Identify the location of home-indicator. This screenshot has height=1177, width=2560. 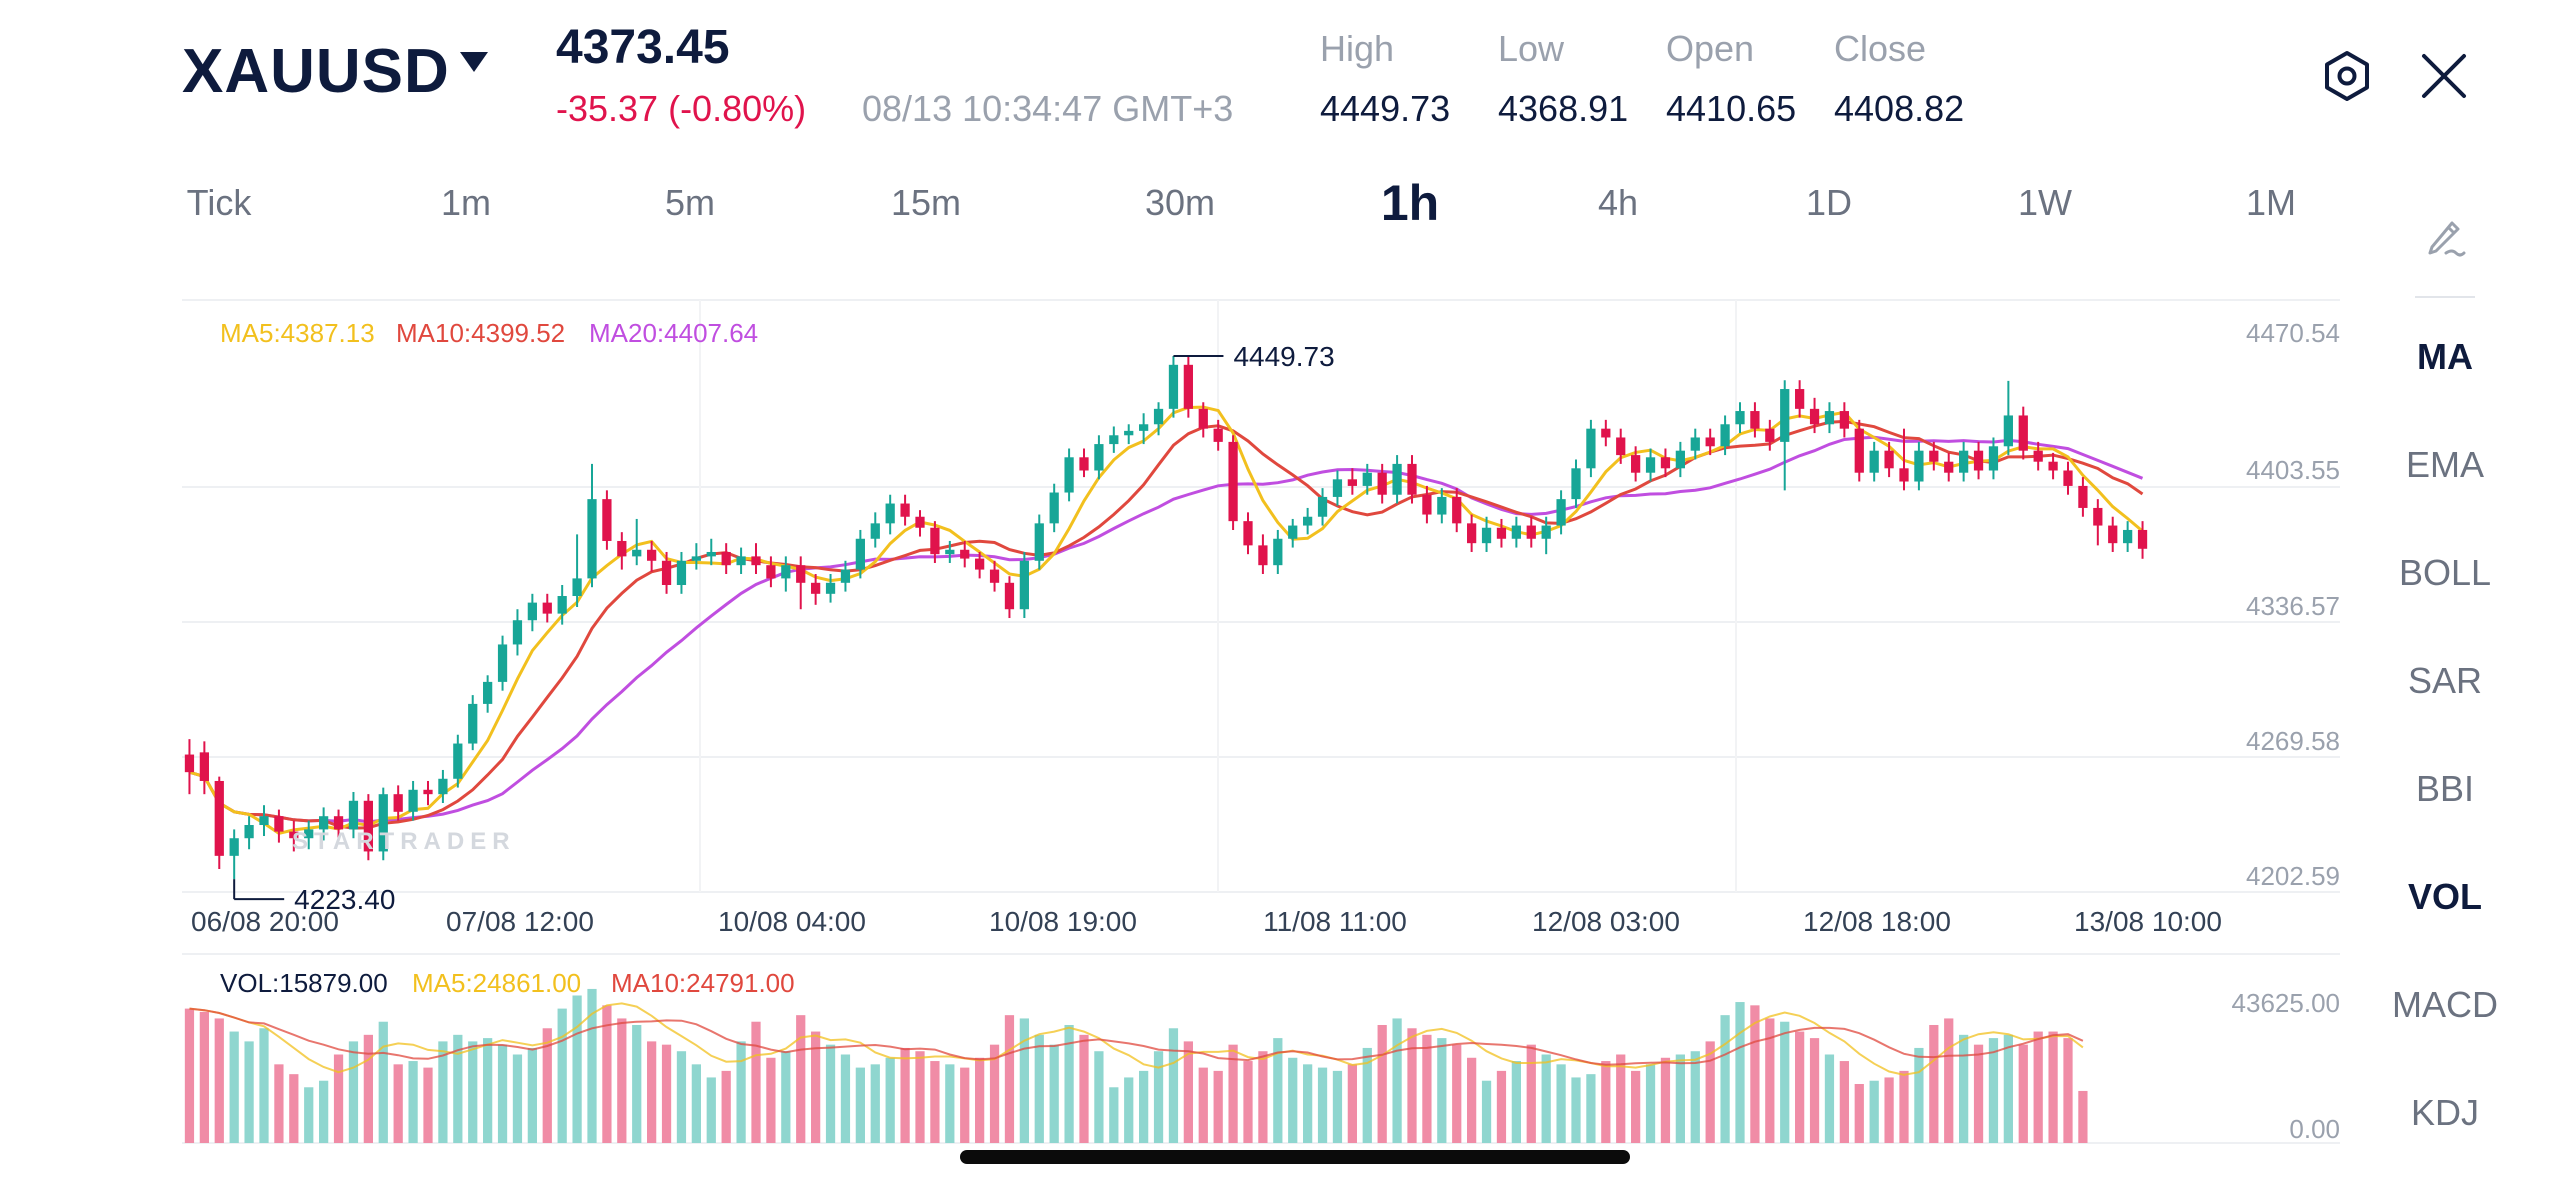
(1295, 1157).